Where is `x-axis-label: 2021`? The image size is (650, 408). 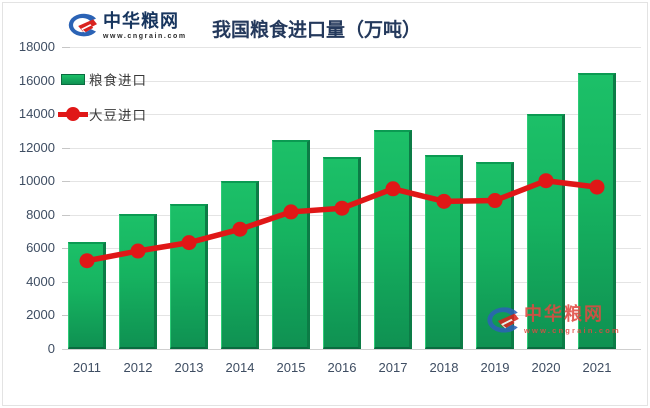 x-axis-label: 2021 is located at coordinates (597, 367).